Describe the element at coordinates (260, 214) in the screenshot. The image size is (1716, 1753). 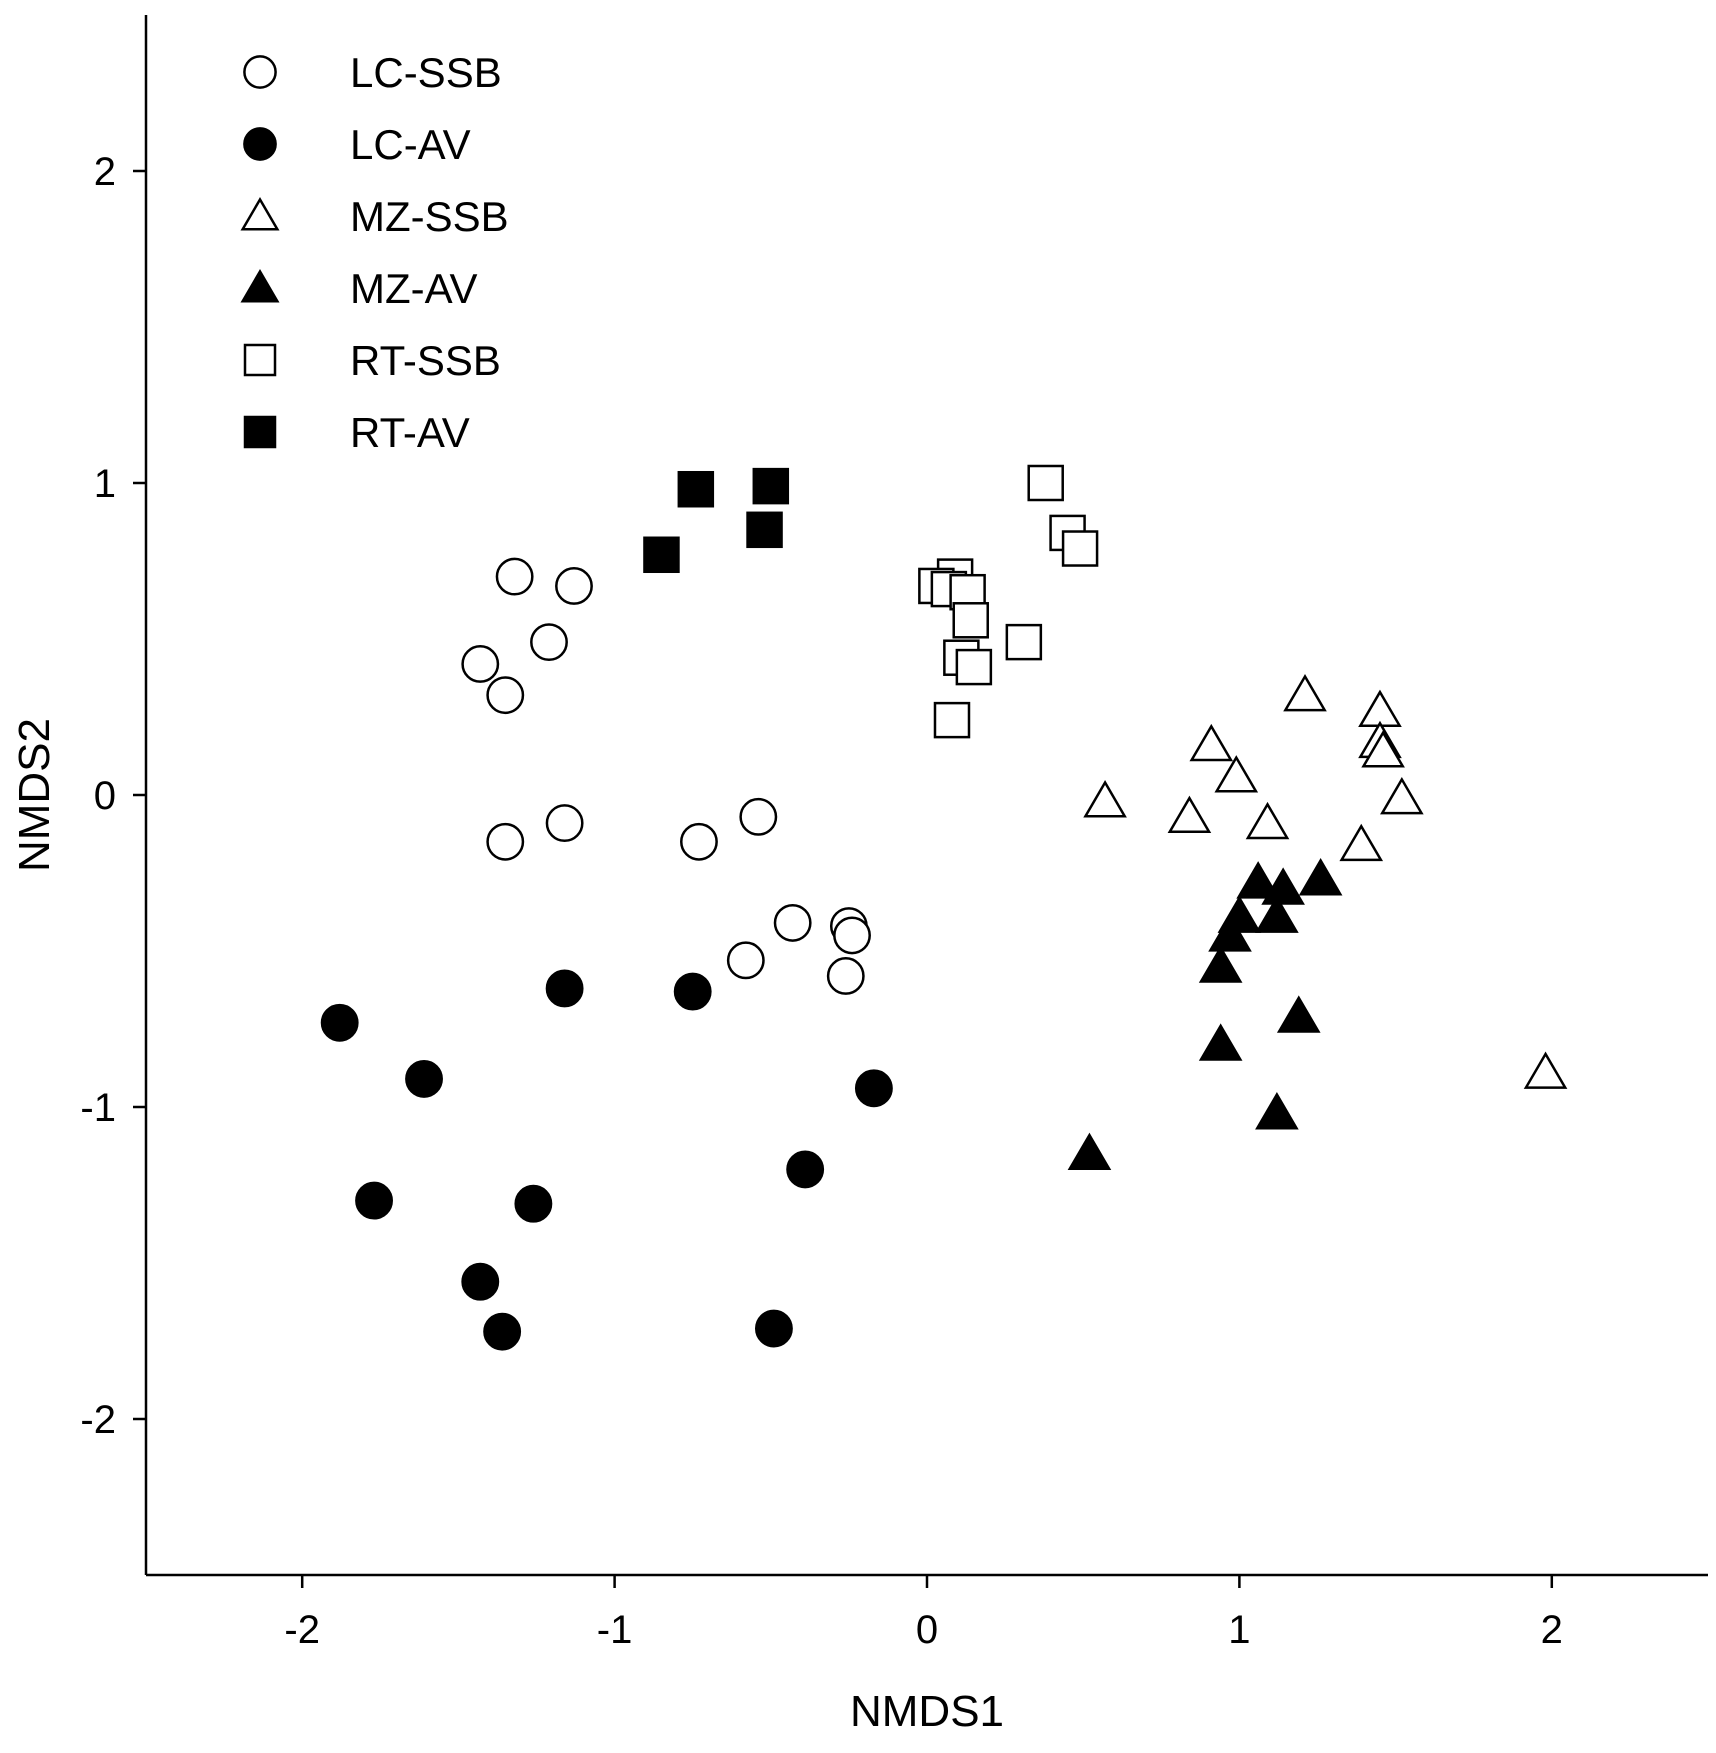
I see `legend-marker-mz-ssb` at that location.